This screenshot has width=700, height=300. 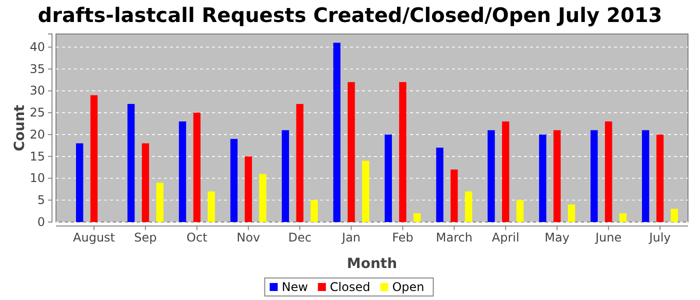 I want to click on y-tick-label: 5, so click(x=41, y=199).